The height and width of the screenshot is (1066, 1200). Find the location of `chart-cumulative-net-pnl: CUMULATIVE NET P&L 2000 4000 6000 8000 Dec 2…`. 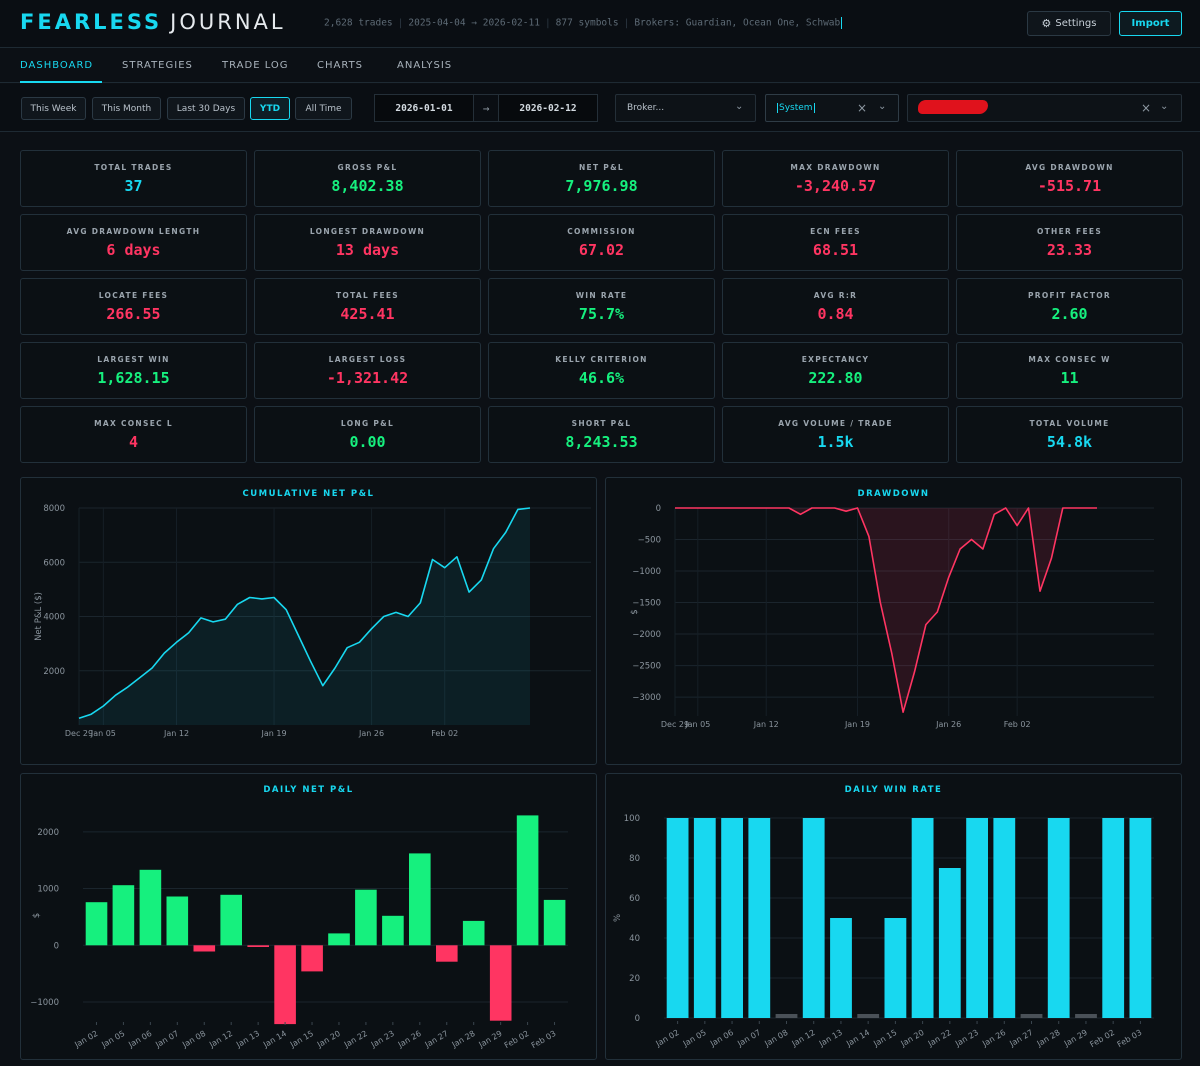

chart-cumulative-net-pnl: CUMULATIVE NET P&L 2000 4000 6000 8000 Dec 2… is located at coordinates (308, 621).